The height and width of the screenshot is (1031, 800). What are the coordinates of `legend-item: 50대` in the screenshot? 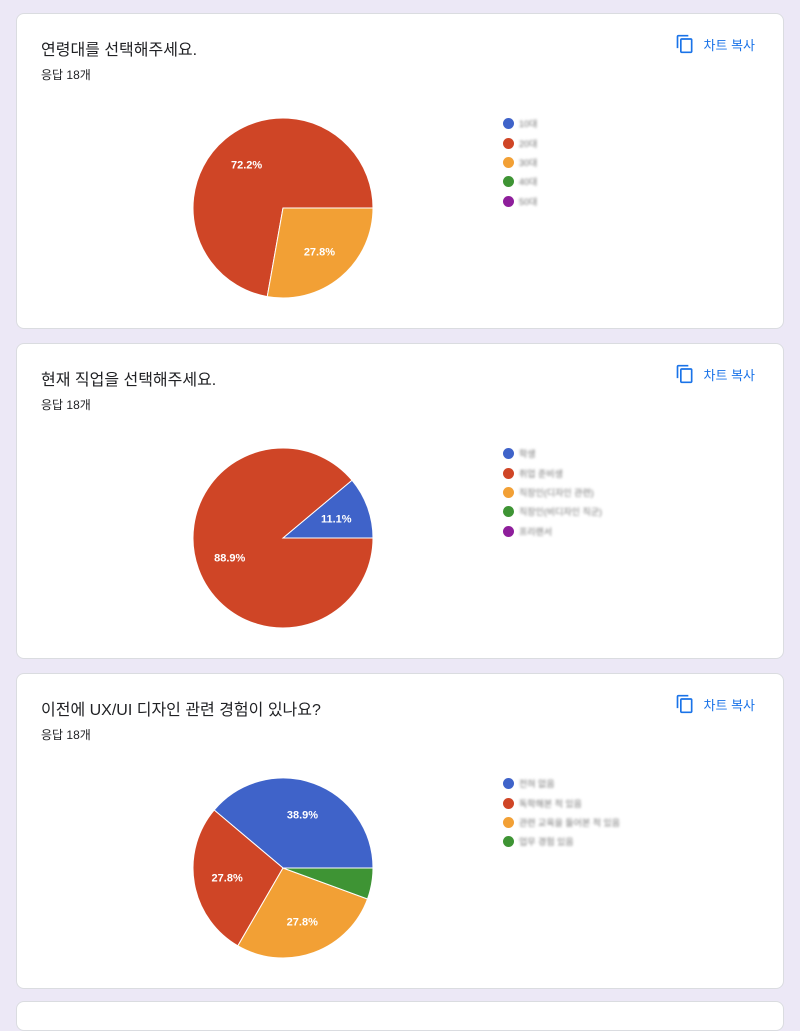 It's located at (520, 201).